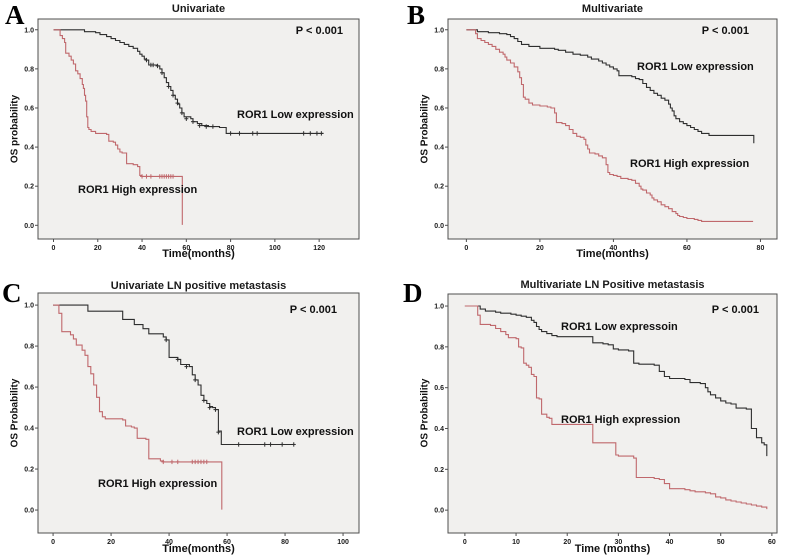  What do you see at coordinates (319, 248) in the screenshot?
I see `svg-text: 120` at bounding box center [319, 248].